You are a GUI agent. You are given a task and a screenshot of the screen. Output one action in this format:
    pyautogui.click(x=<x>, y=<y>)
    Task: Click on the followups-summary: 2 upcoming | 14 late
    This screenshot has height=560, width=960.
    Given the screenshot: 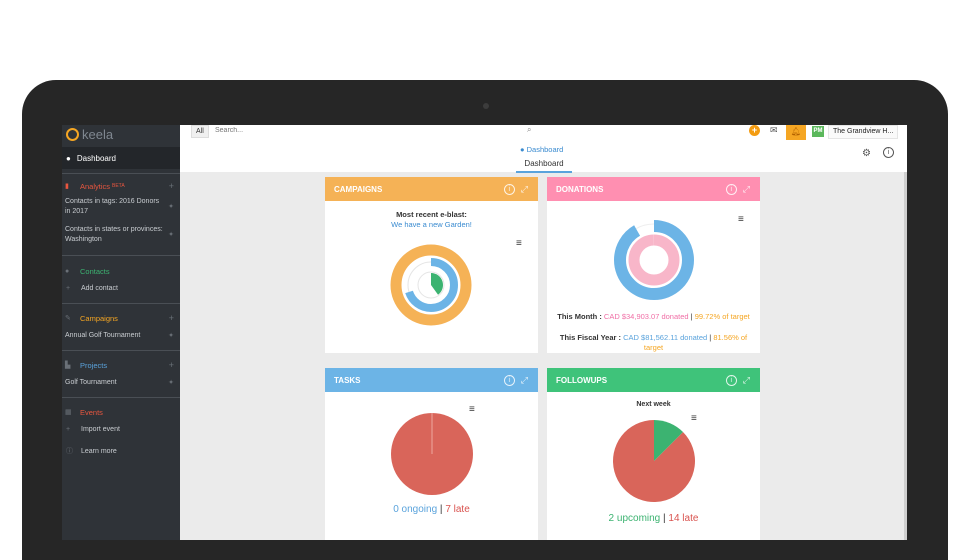 What is the action you would take?
    pyautogui.click(x=653, y=518)
    